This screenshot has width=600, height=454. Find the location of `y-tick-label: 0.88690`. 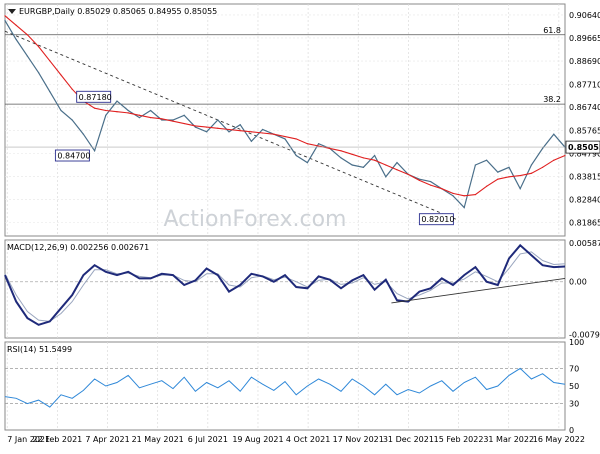

y-tick-label: 0.88690 is located at coordinates (584, 61).